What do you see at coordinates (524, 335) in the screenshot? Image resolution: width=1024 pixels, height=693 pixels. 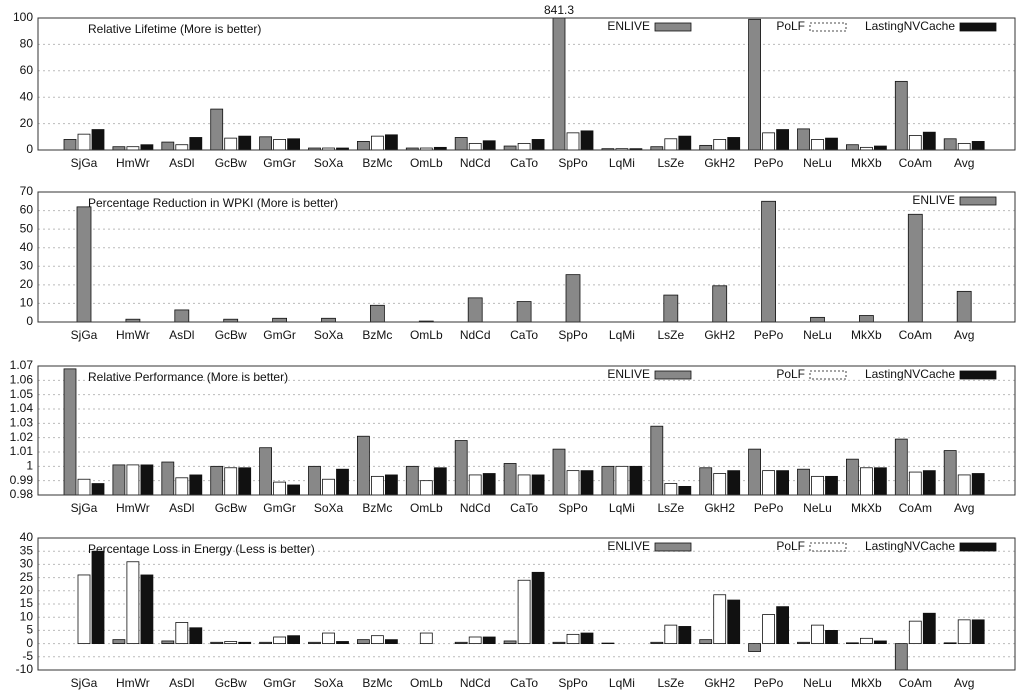 I see `x-tick-label: CaTo` at bounding box center [524, 335].